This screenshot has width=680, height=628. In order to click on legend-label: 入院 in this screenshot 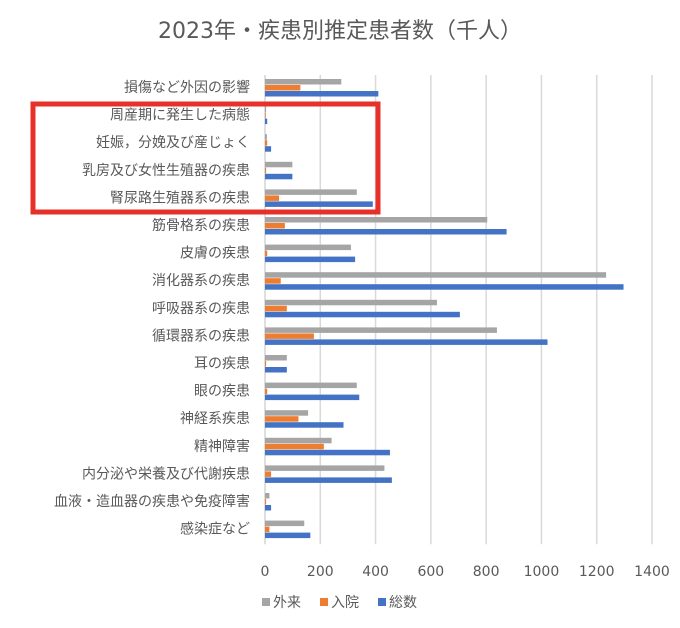, I will do `click(345, 603)`.